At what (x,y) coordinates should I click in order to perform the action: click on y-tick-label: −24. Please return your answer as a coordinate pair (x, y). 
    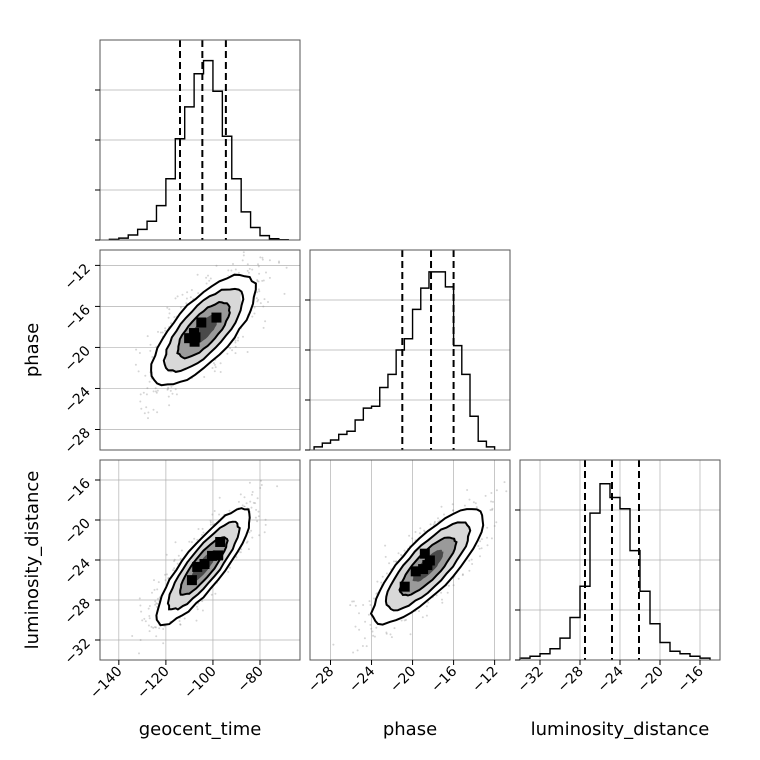
    Looking at the image, I should click on (78, 571).